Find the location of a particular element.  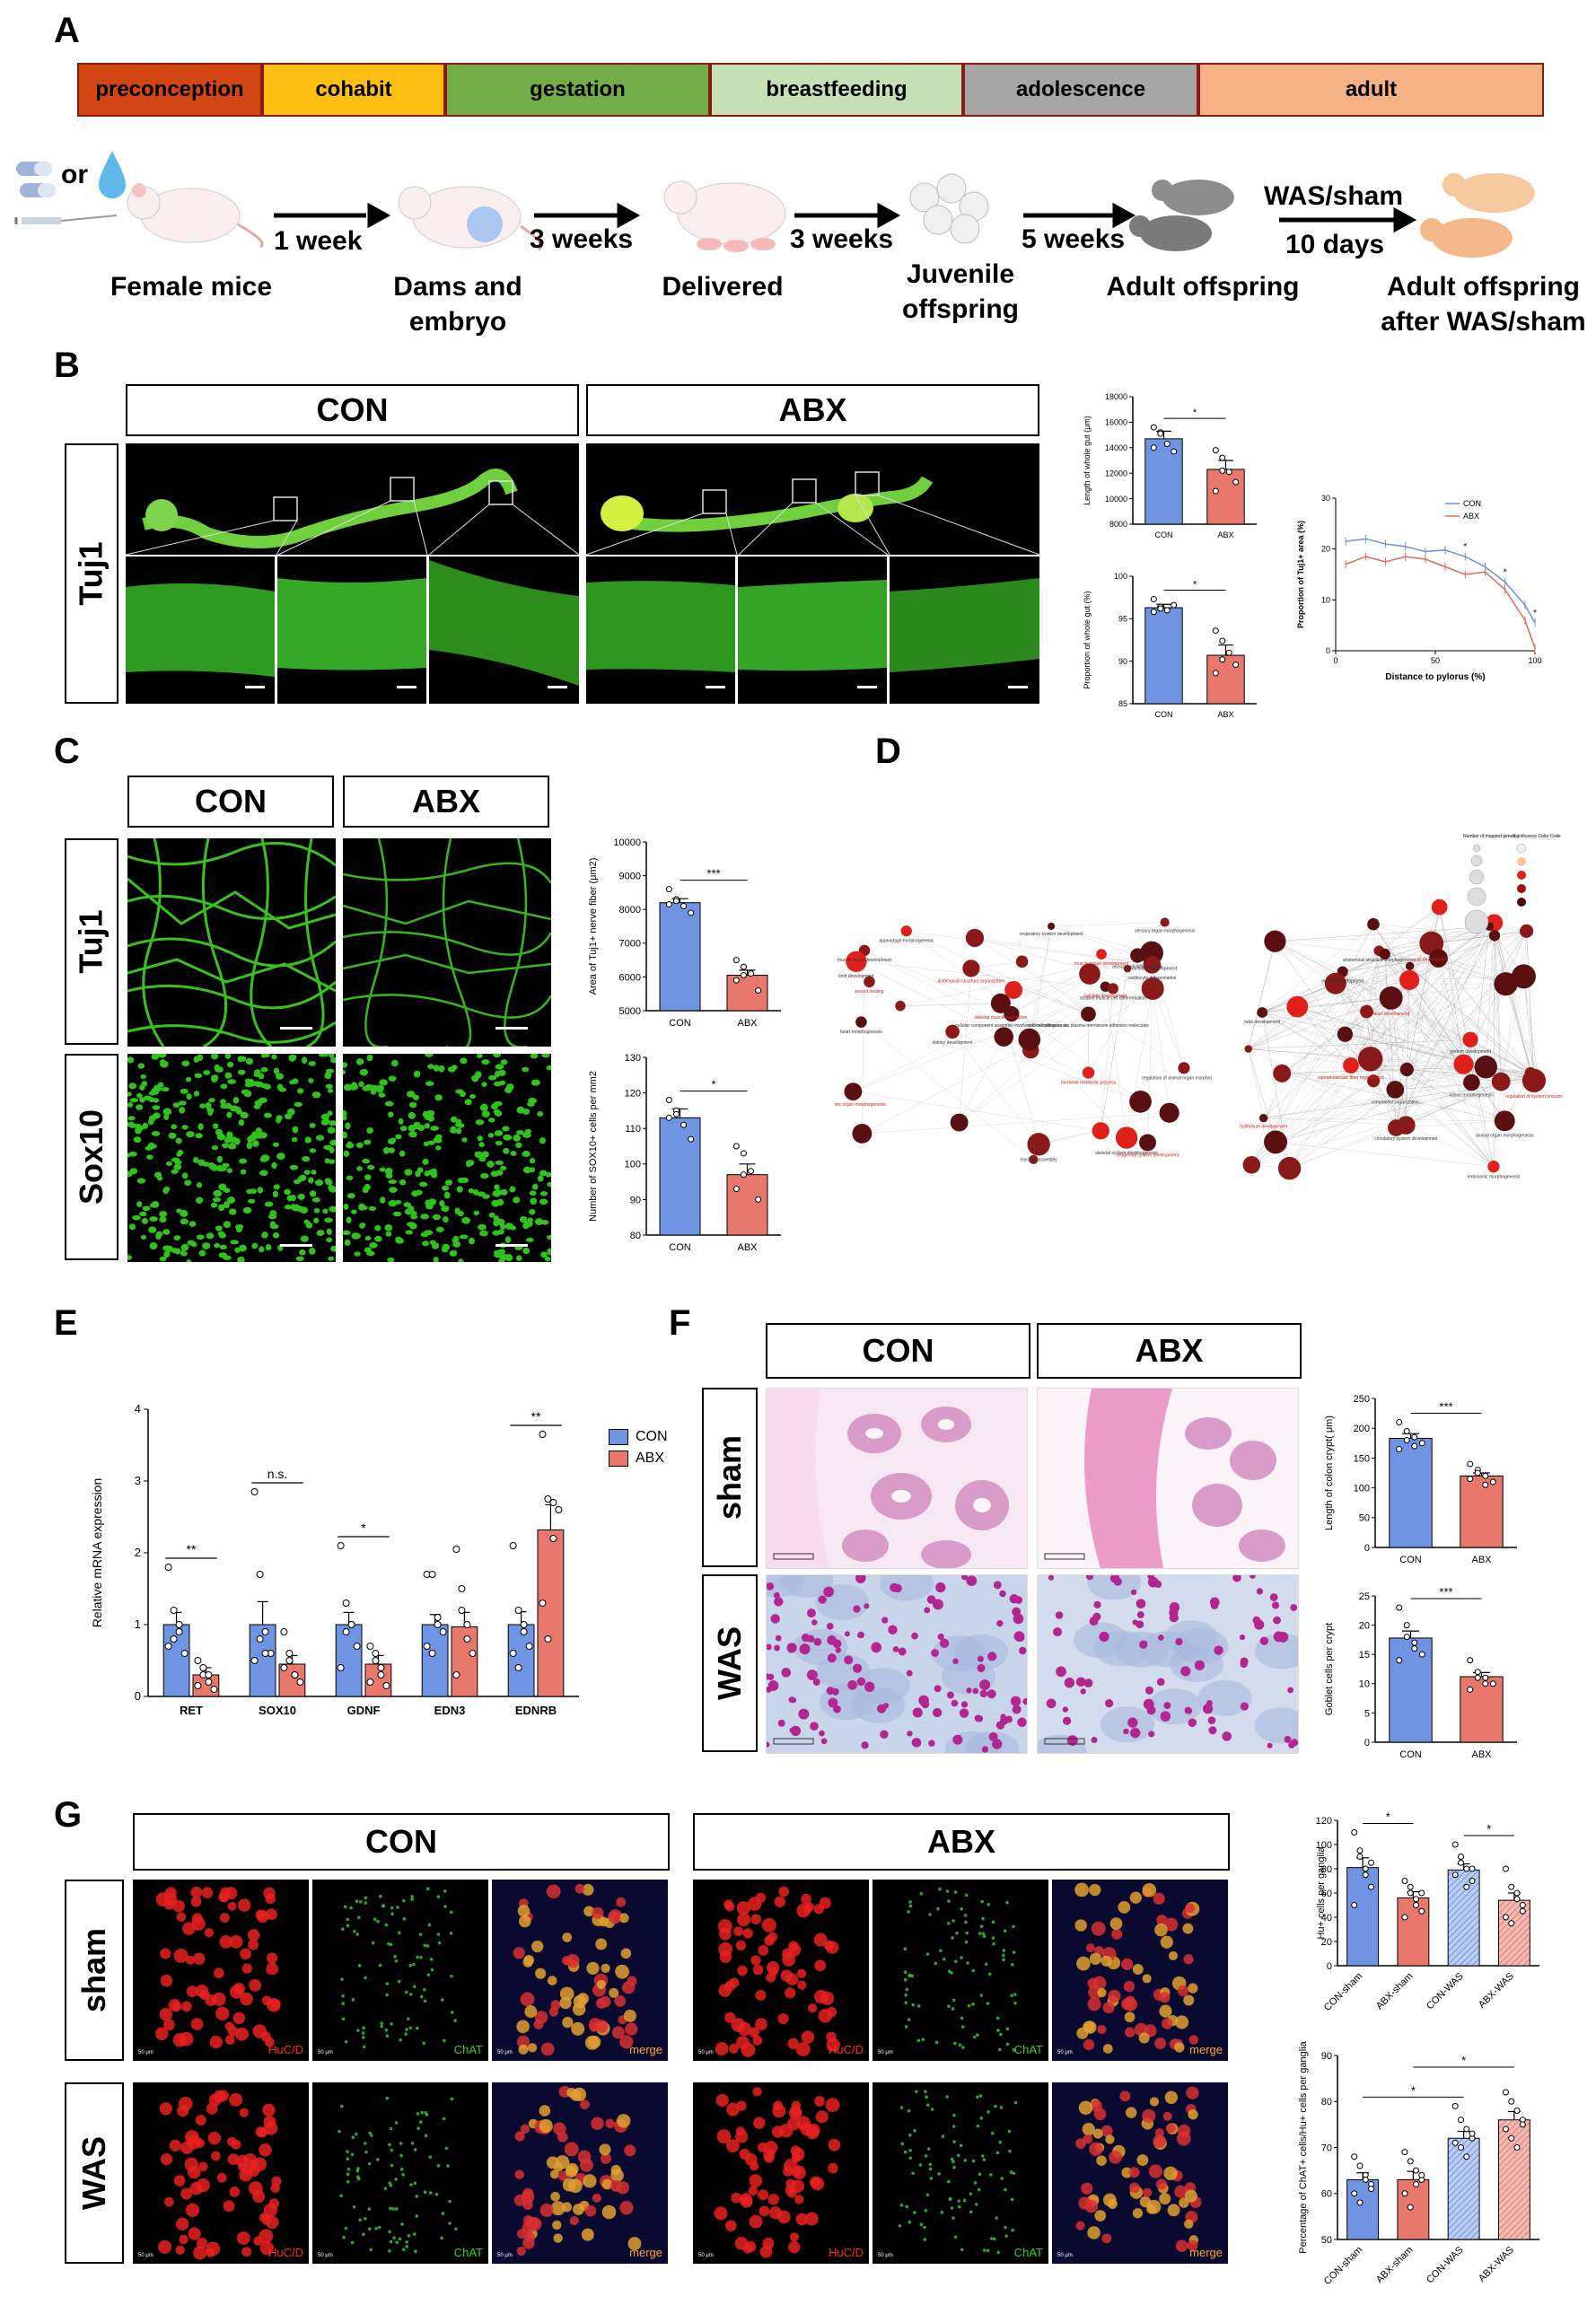

sig-label: n.s. is located at coordinates (277, 1474).